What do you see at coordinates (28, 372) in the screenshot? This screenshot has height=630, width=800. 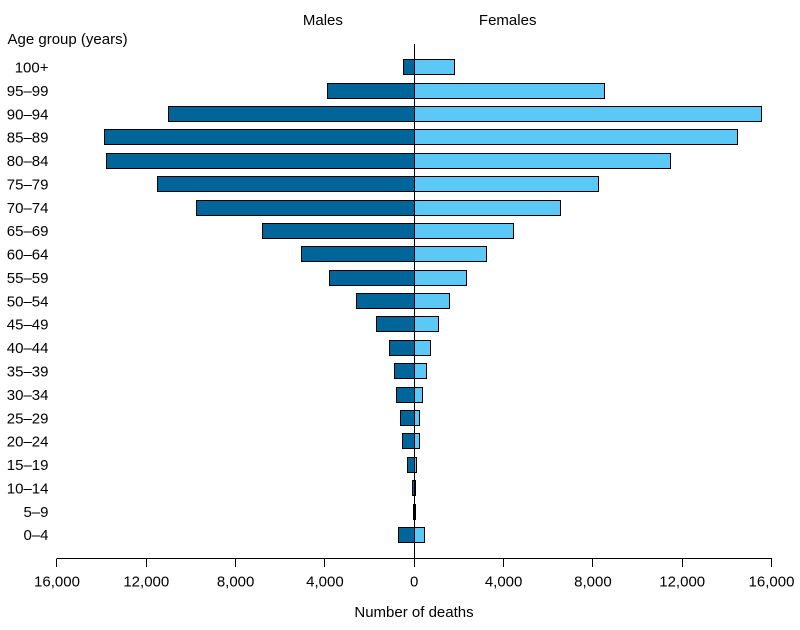 I see `svg-text: 35–39` at bounding box center [28, 372].